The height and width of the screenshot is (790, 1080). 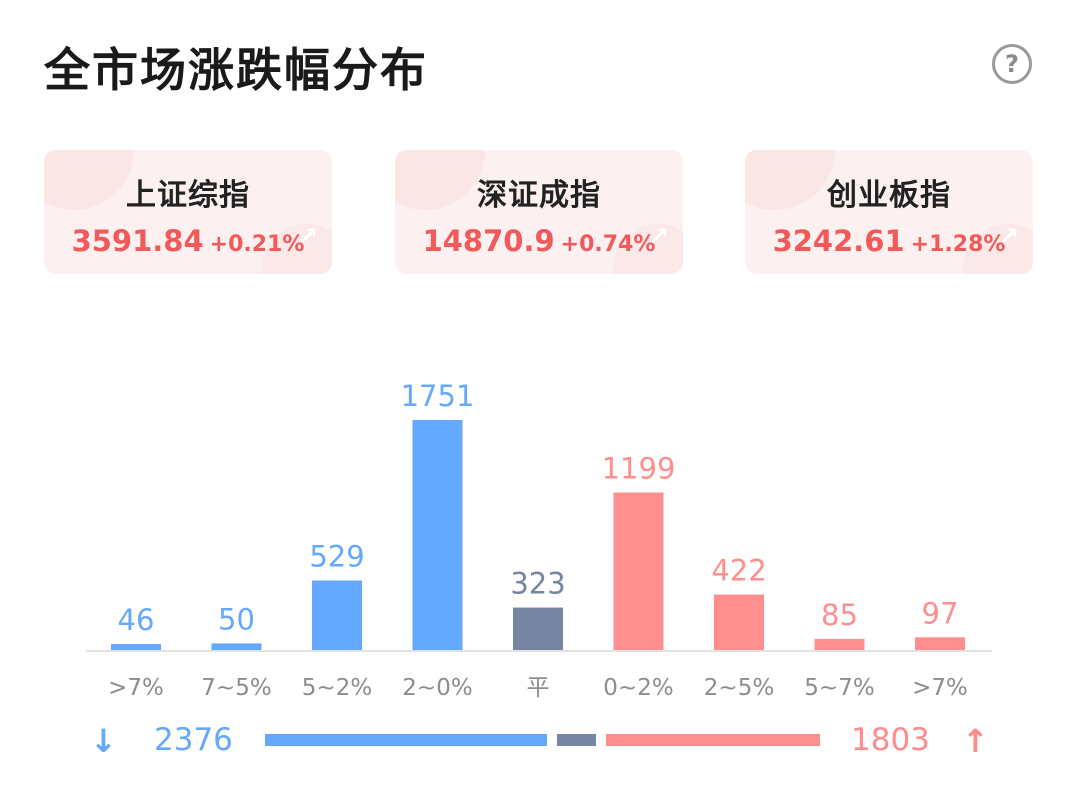 What do you see at coordinates (638, 688) in the screenshot?
I see `x-tick-label: 0~2%` at bounding box center [638, 688].